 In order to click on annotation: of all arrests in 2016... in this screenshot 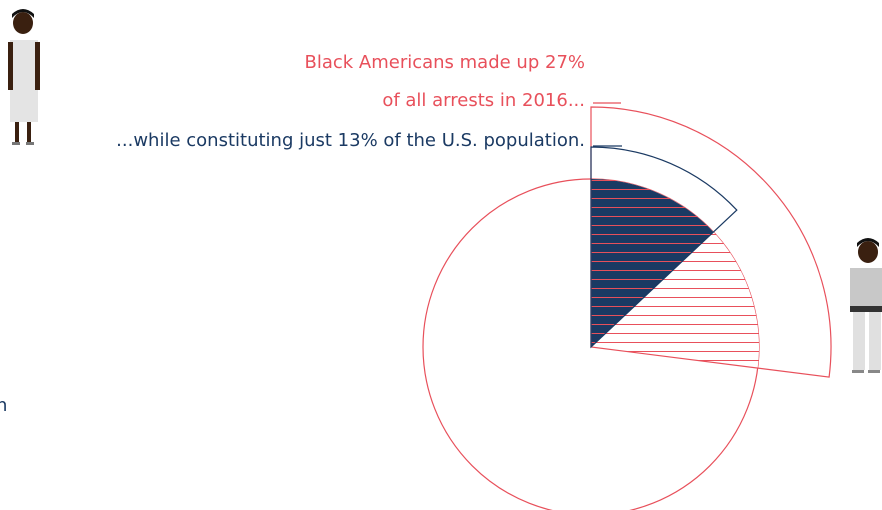, I will do `click(483, 100)`.